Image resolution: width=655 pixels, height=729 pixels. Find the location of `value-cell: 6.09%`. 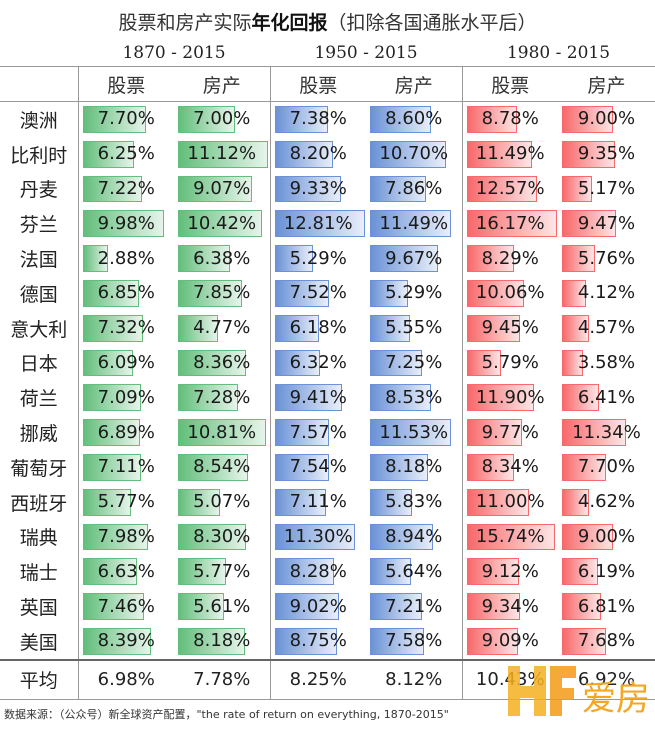

value-cell: 6.09% is located at coordinates (125, 363).